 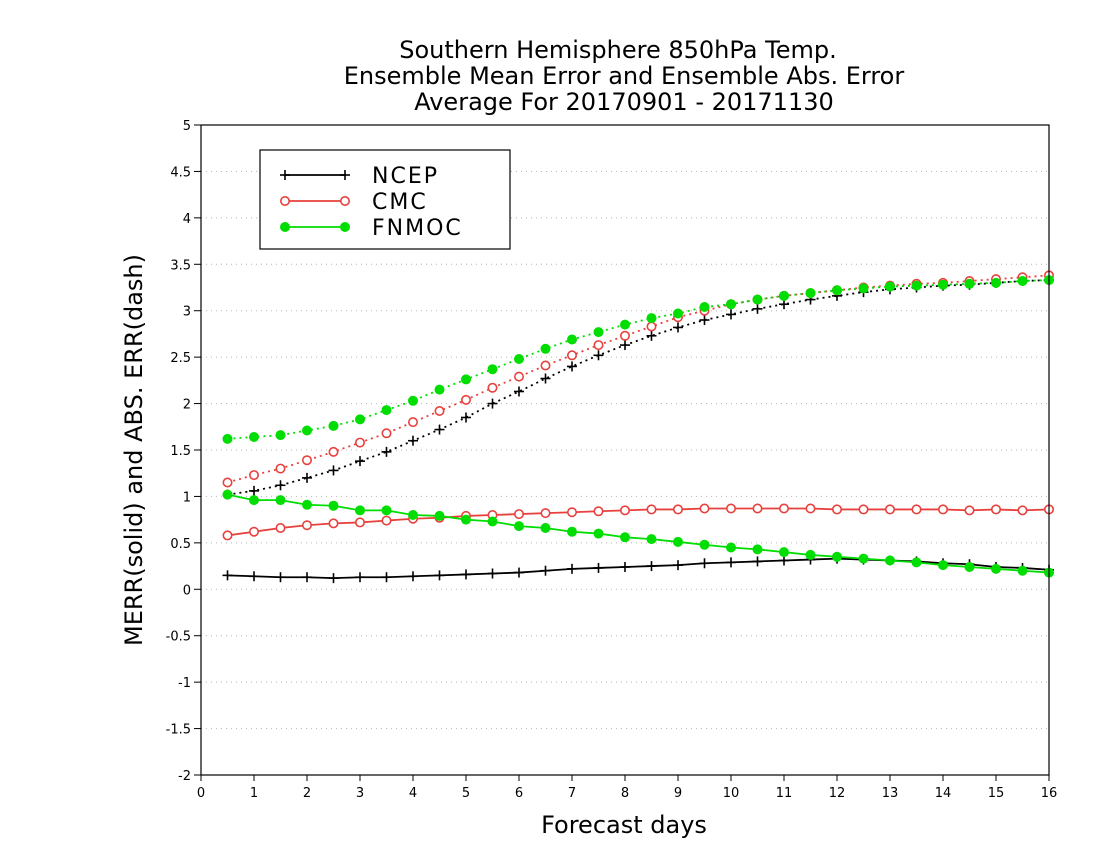 I want to click on fnmoc-abs-err-line, so click(x=638, y=359).